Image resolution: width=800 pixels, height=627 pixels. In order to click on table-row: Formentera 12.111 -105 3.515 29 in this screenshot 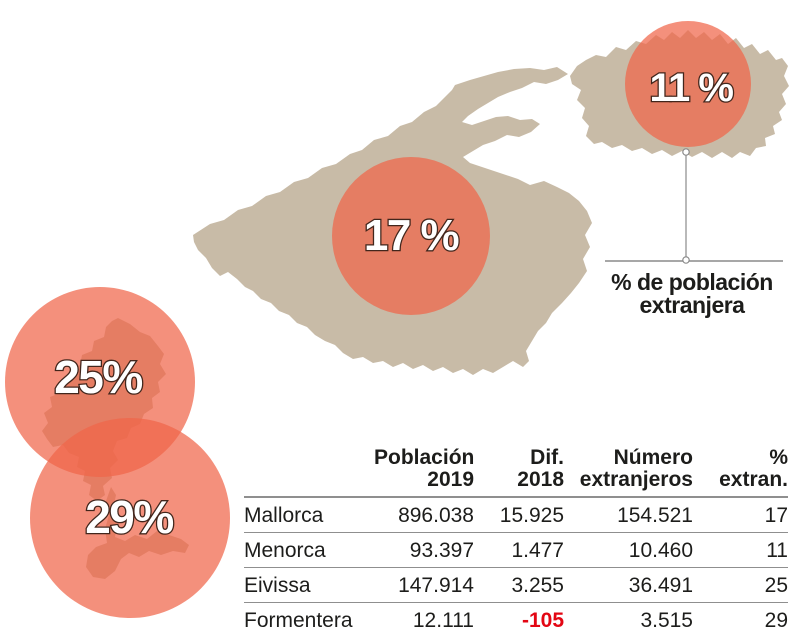, I will do `click(516, 614)`.